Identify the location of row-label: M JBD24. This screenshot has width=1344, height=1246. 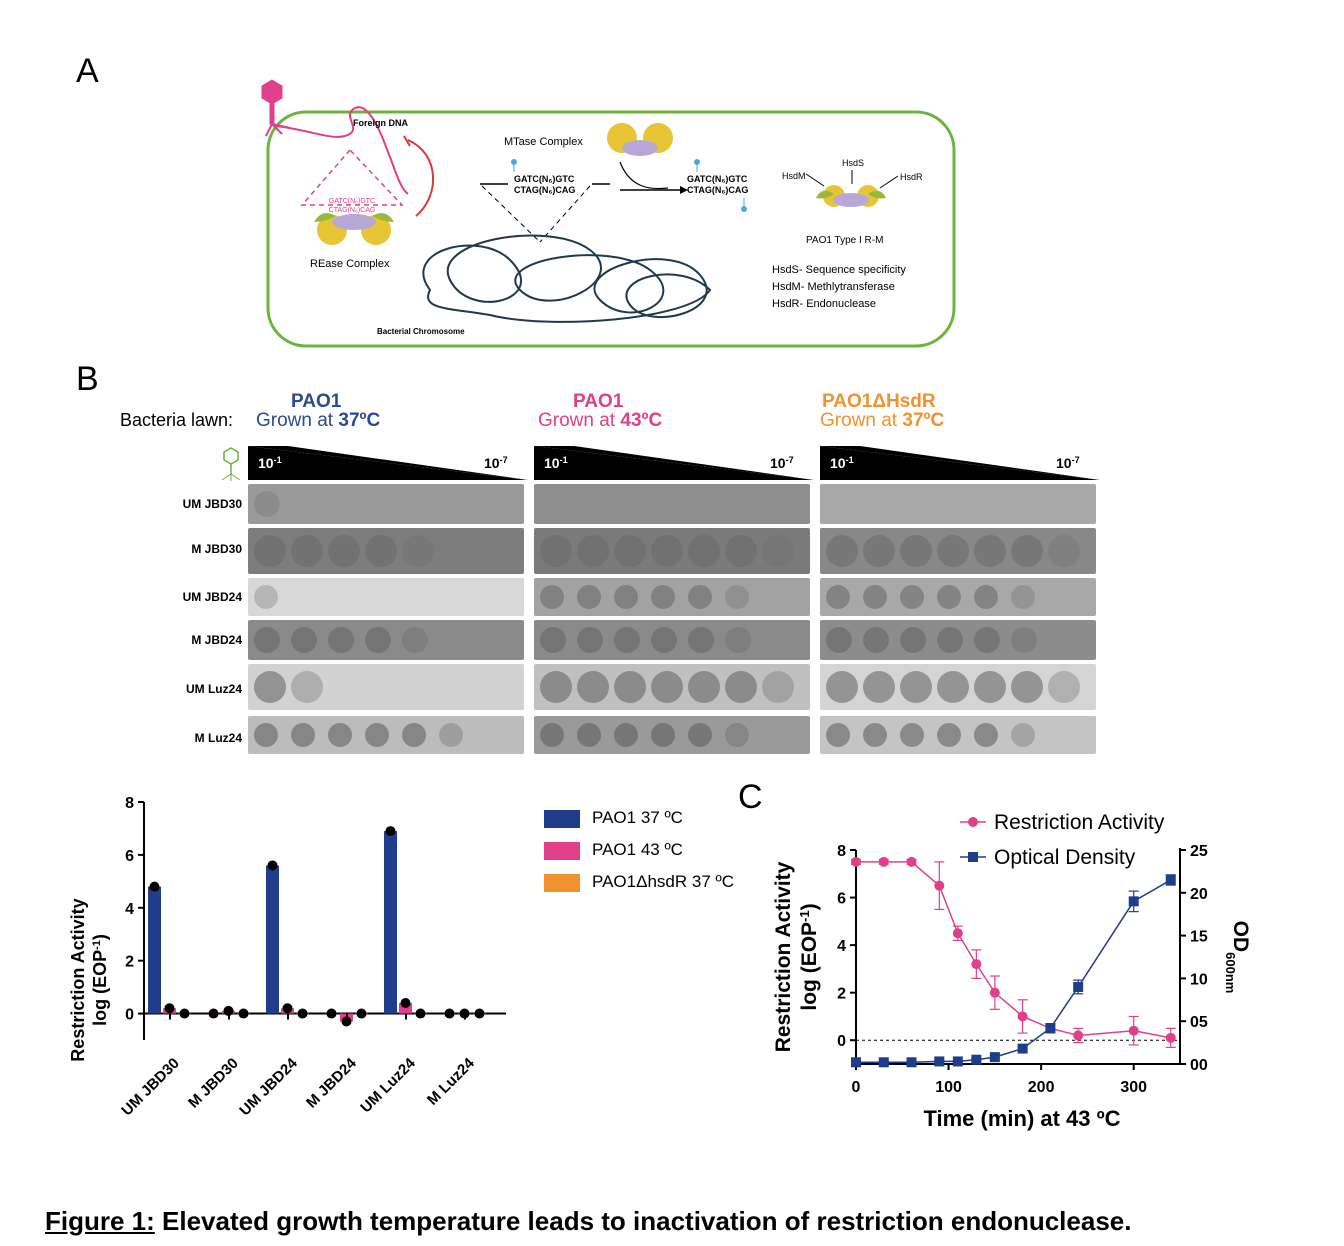
(216, 640).